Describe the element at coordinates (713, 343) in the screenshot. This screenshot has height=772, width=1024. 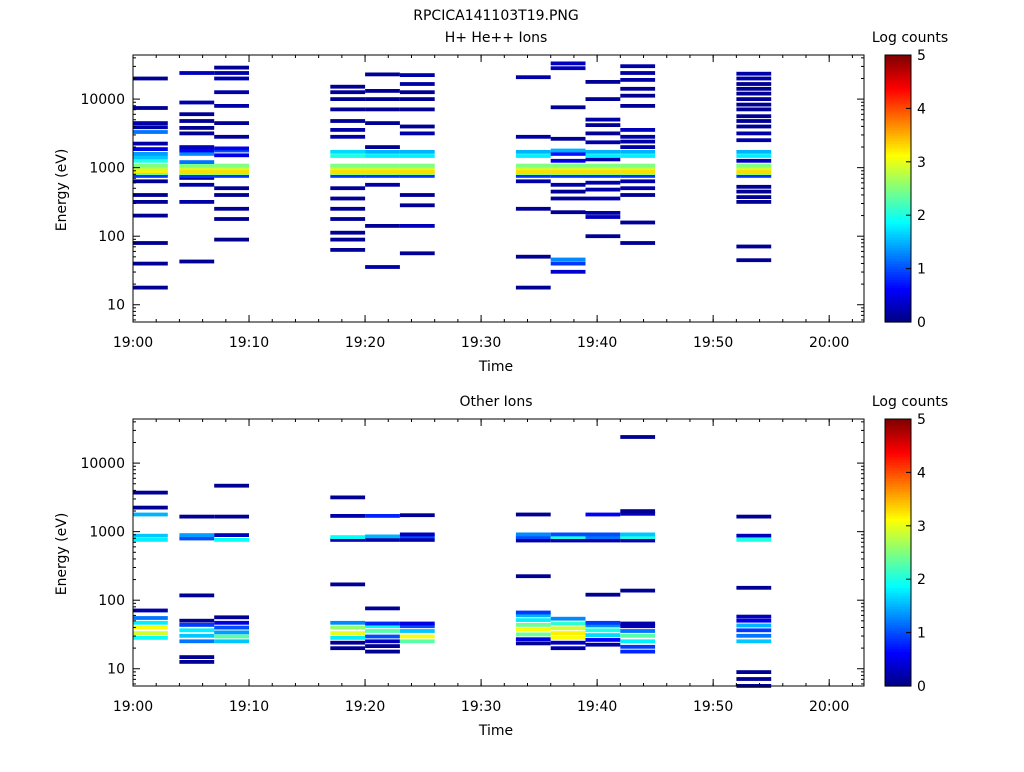
I see `x-tick-label: 19:50` at that location.